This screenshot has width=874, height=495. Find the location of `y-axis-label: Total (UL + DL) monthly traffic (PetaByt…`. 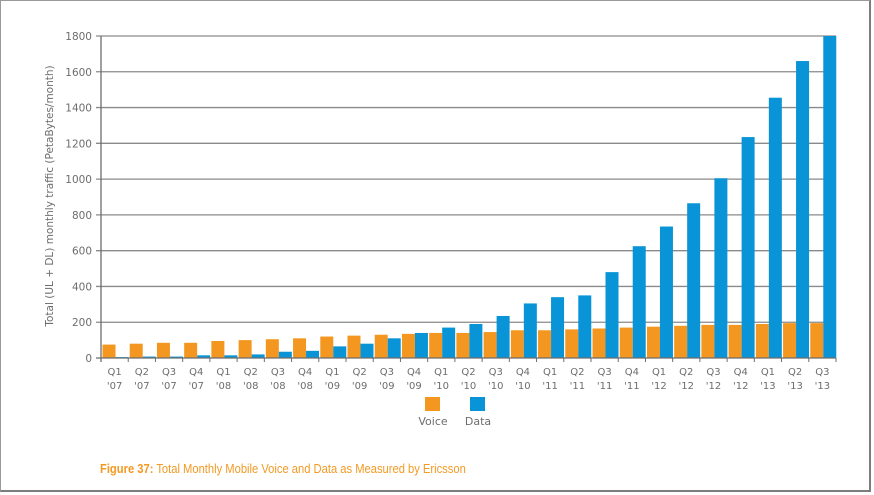

y-axis-label: Total (UL + DL) monthly traffic (PetaByt… is located at coordinates (50, 196).